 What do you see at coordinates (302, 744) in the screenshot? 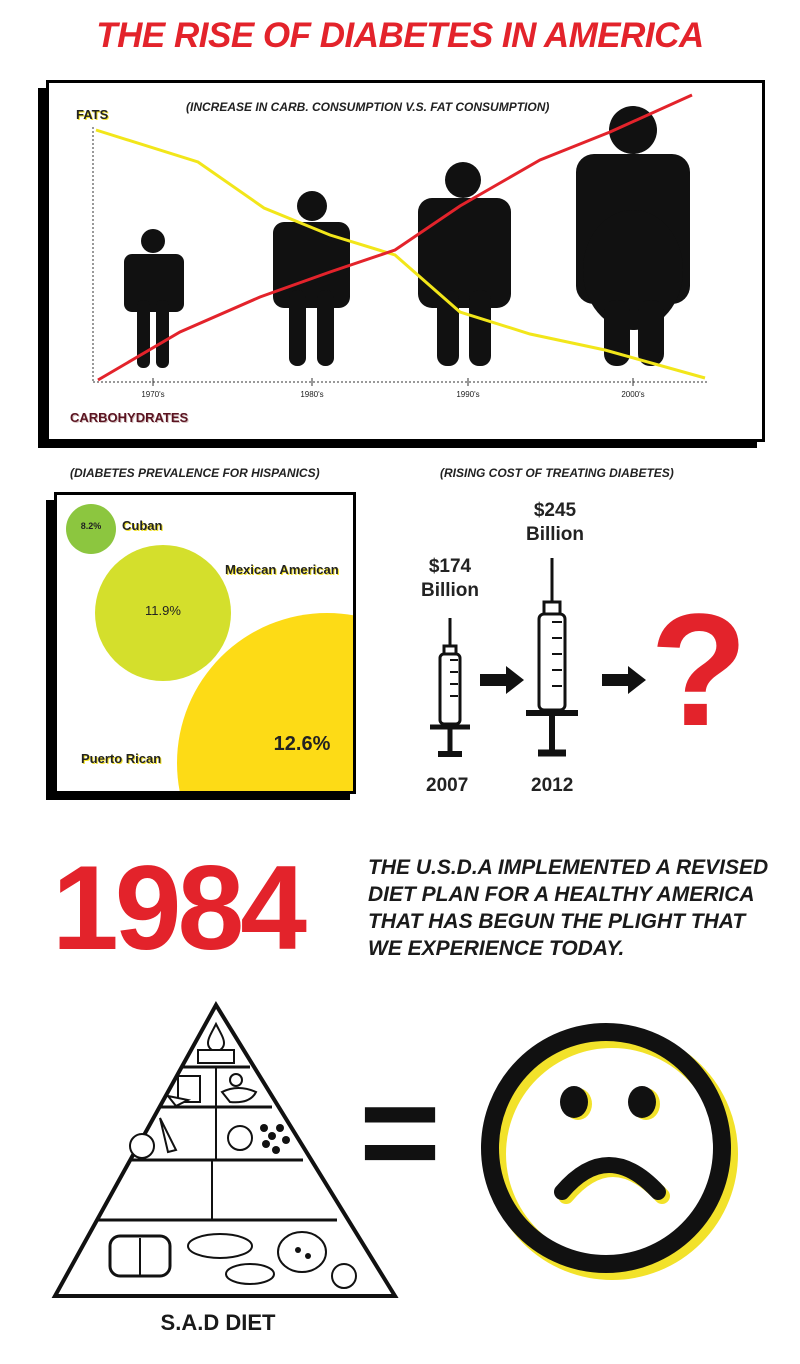
I see `puerto-rican-value: 12.6%` at bounding box center [302, 744].